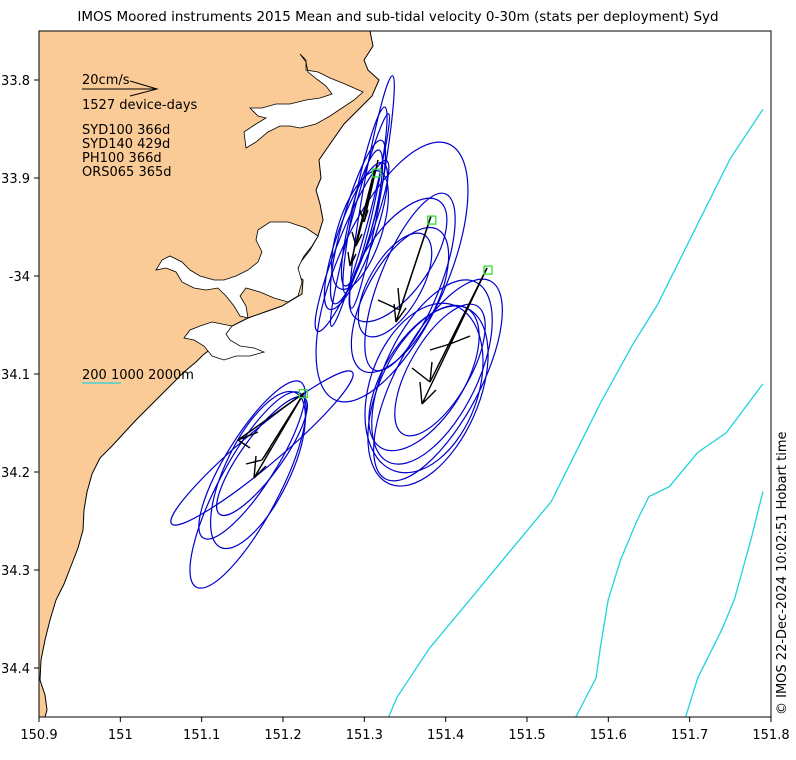  What do you see at coordinates (122, 158) in the screenshot?
I see `deployment-label: PH100 366d` at bounding box center [122, 158].